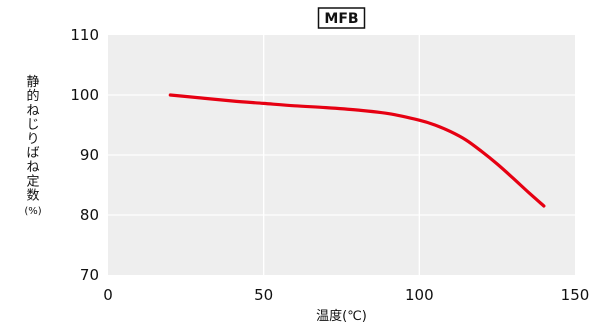 This screenshot has width=589, height=329. Describe the element at coordinates (108, 295) in the screenshot. I see `x-tick-label: 0` at that location.